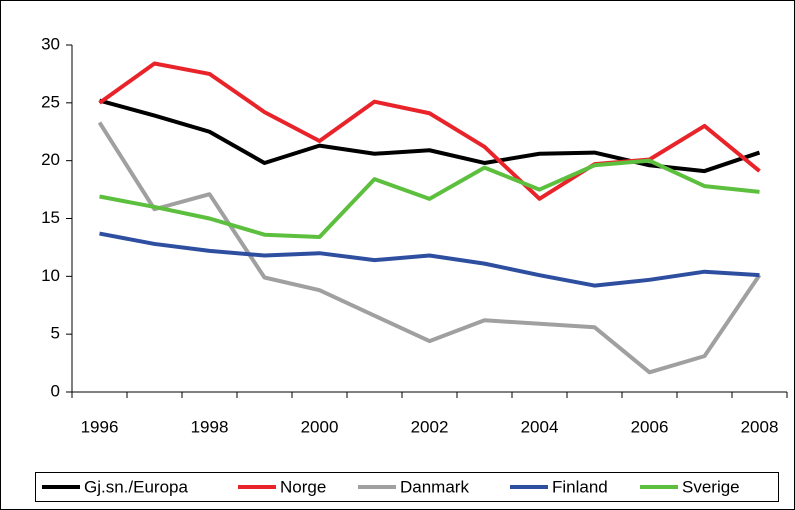 The height and width of the screenshot is (510, 795). Describe the element at coordinates (540, 426) in the screenshot. I see `x-tick-label: 2004` at that location.